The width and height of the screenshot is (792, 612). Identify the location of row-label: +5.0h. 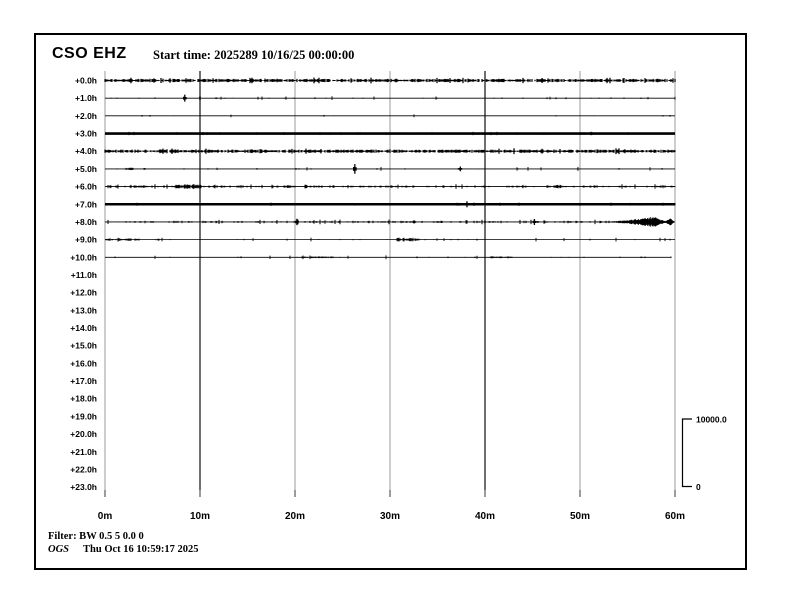
(86, 169).